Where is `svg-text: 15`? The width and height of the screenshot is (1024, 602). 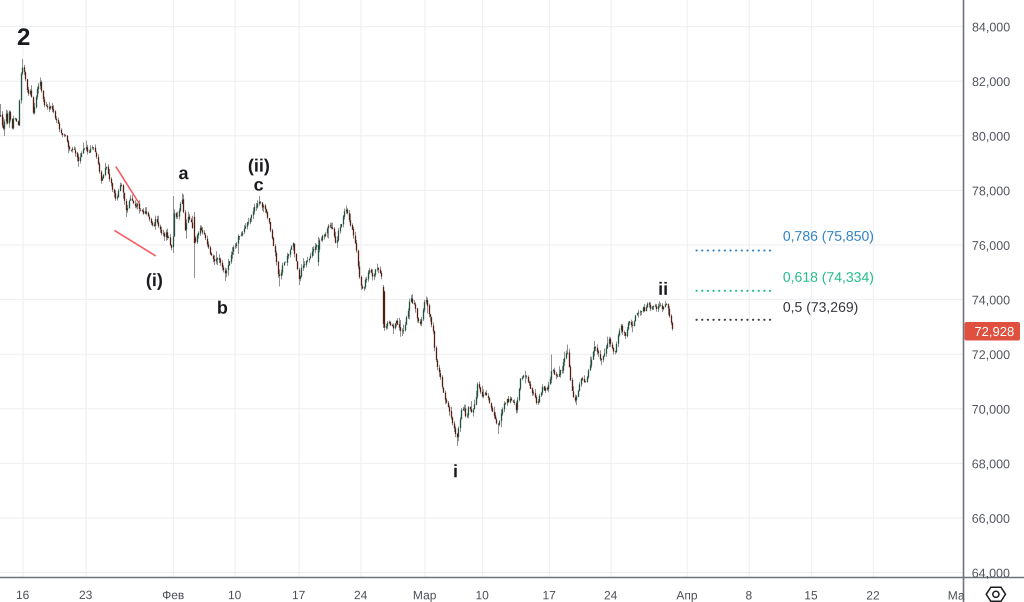 svg-text: 15 is located at coordinates (811, 595).